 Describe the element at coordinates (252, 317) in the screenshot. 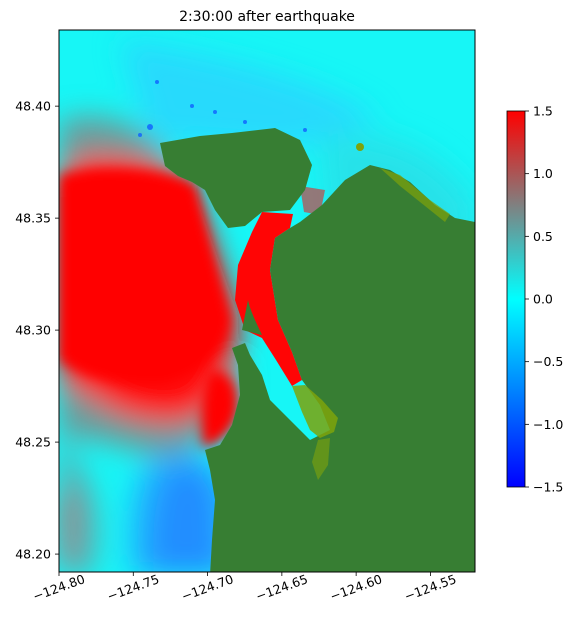

I see `land-central-arm` at that location.